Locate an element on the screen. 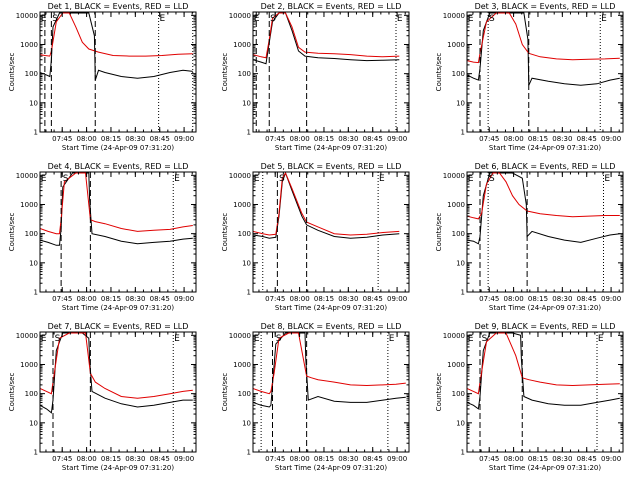  panel-title: Det 6, BLACK = Events, RED = LLD is located at coordinates (545, 166).